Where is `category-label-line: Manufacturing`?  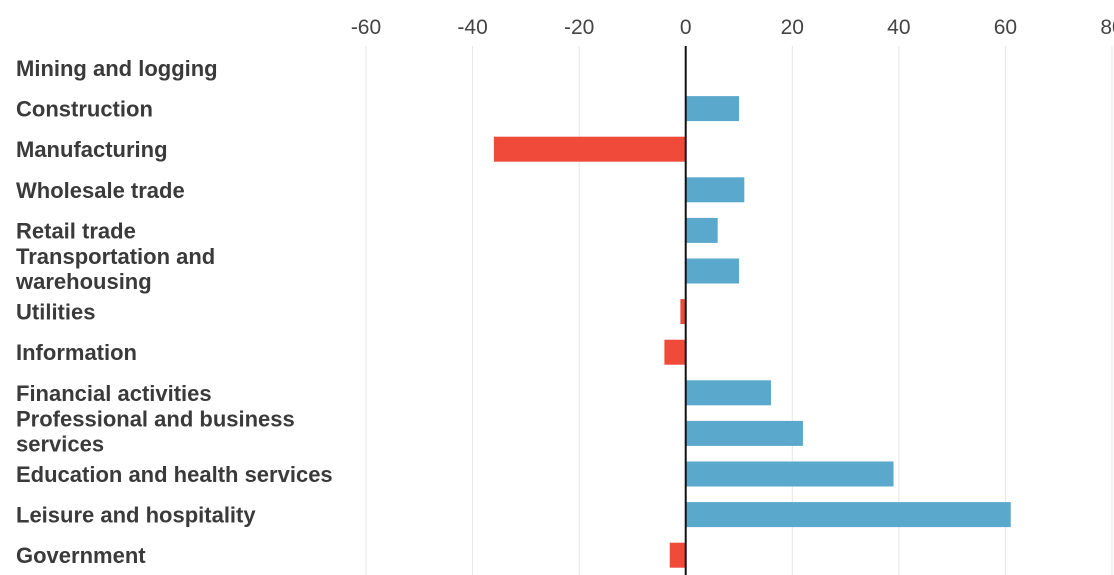
category-label-line: Manufacturing is located at coordinates (92, 149).